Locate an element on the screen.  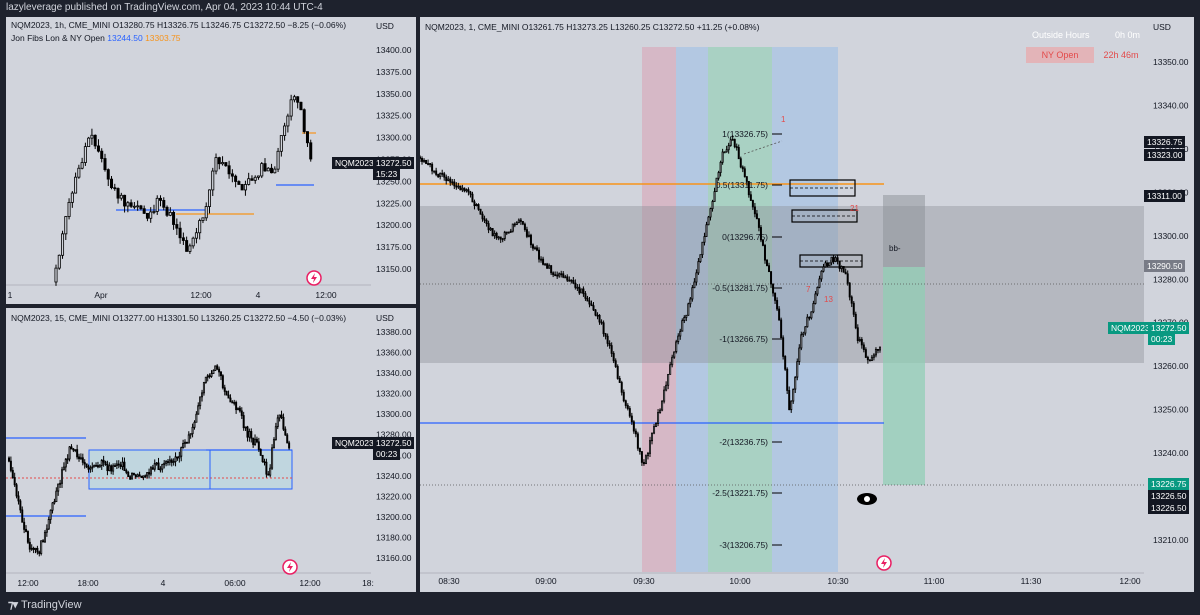
time-axis-label: 1 is located at coordinates (10, 295).